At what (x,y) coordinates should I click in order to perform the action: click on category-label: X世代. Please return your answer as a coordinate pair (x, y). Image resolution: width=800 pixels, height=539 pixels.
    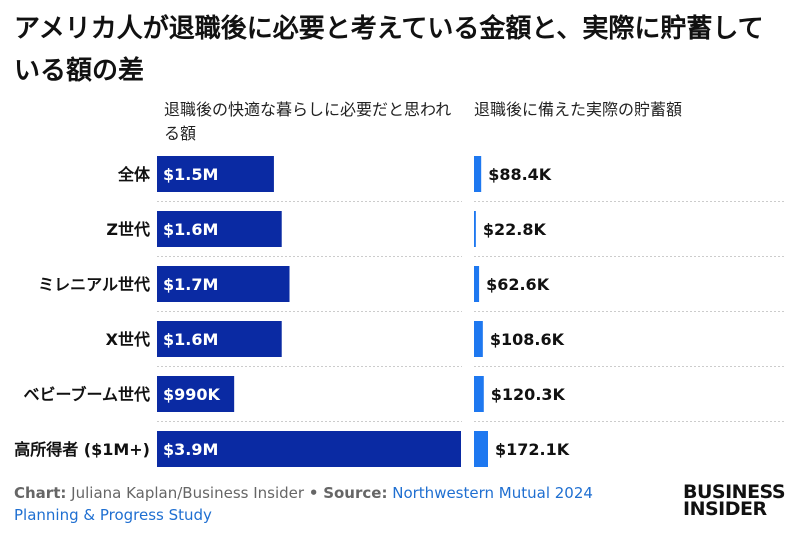
    Looking at the image, I should click on (128, 339).